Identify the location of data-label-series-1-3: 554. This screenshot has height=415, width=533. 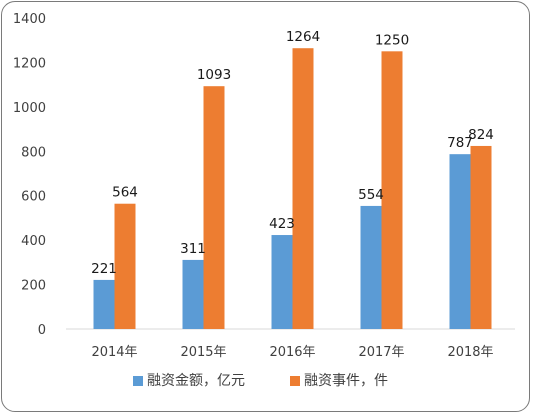
(371, 195).